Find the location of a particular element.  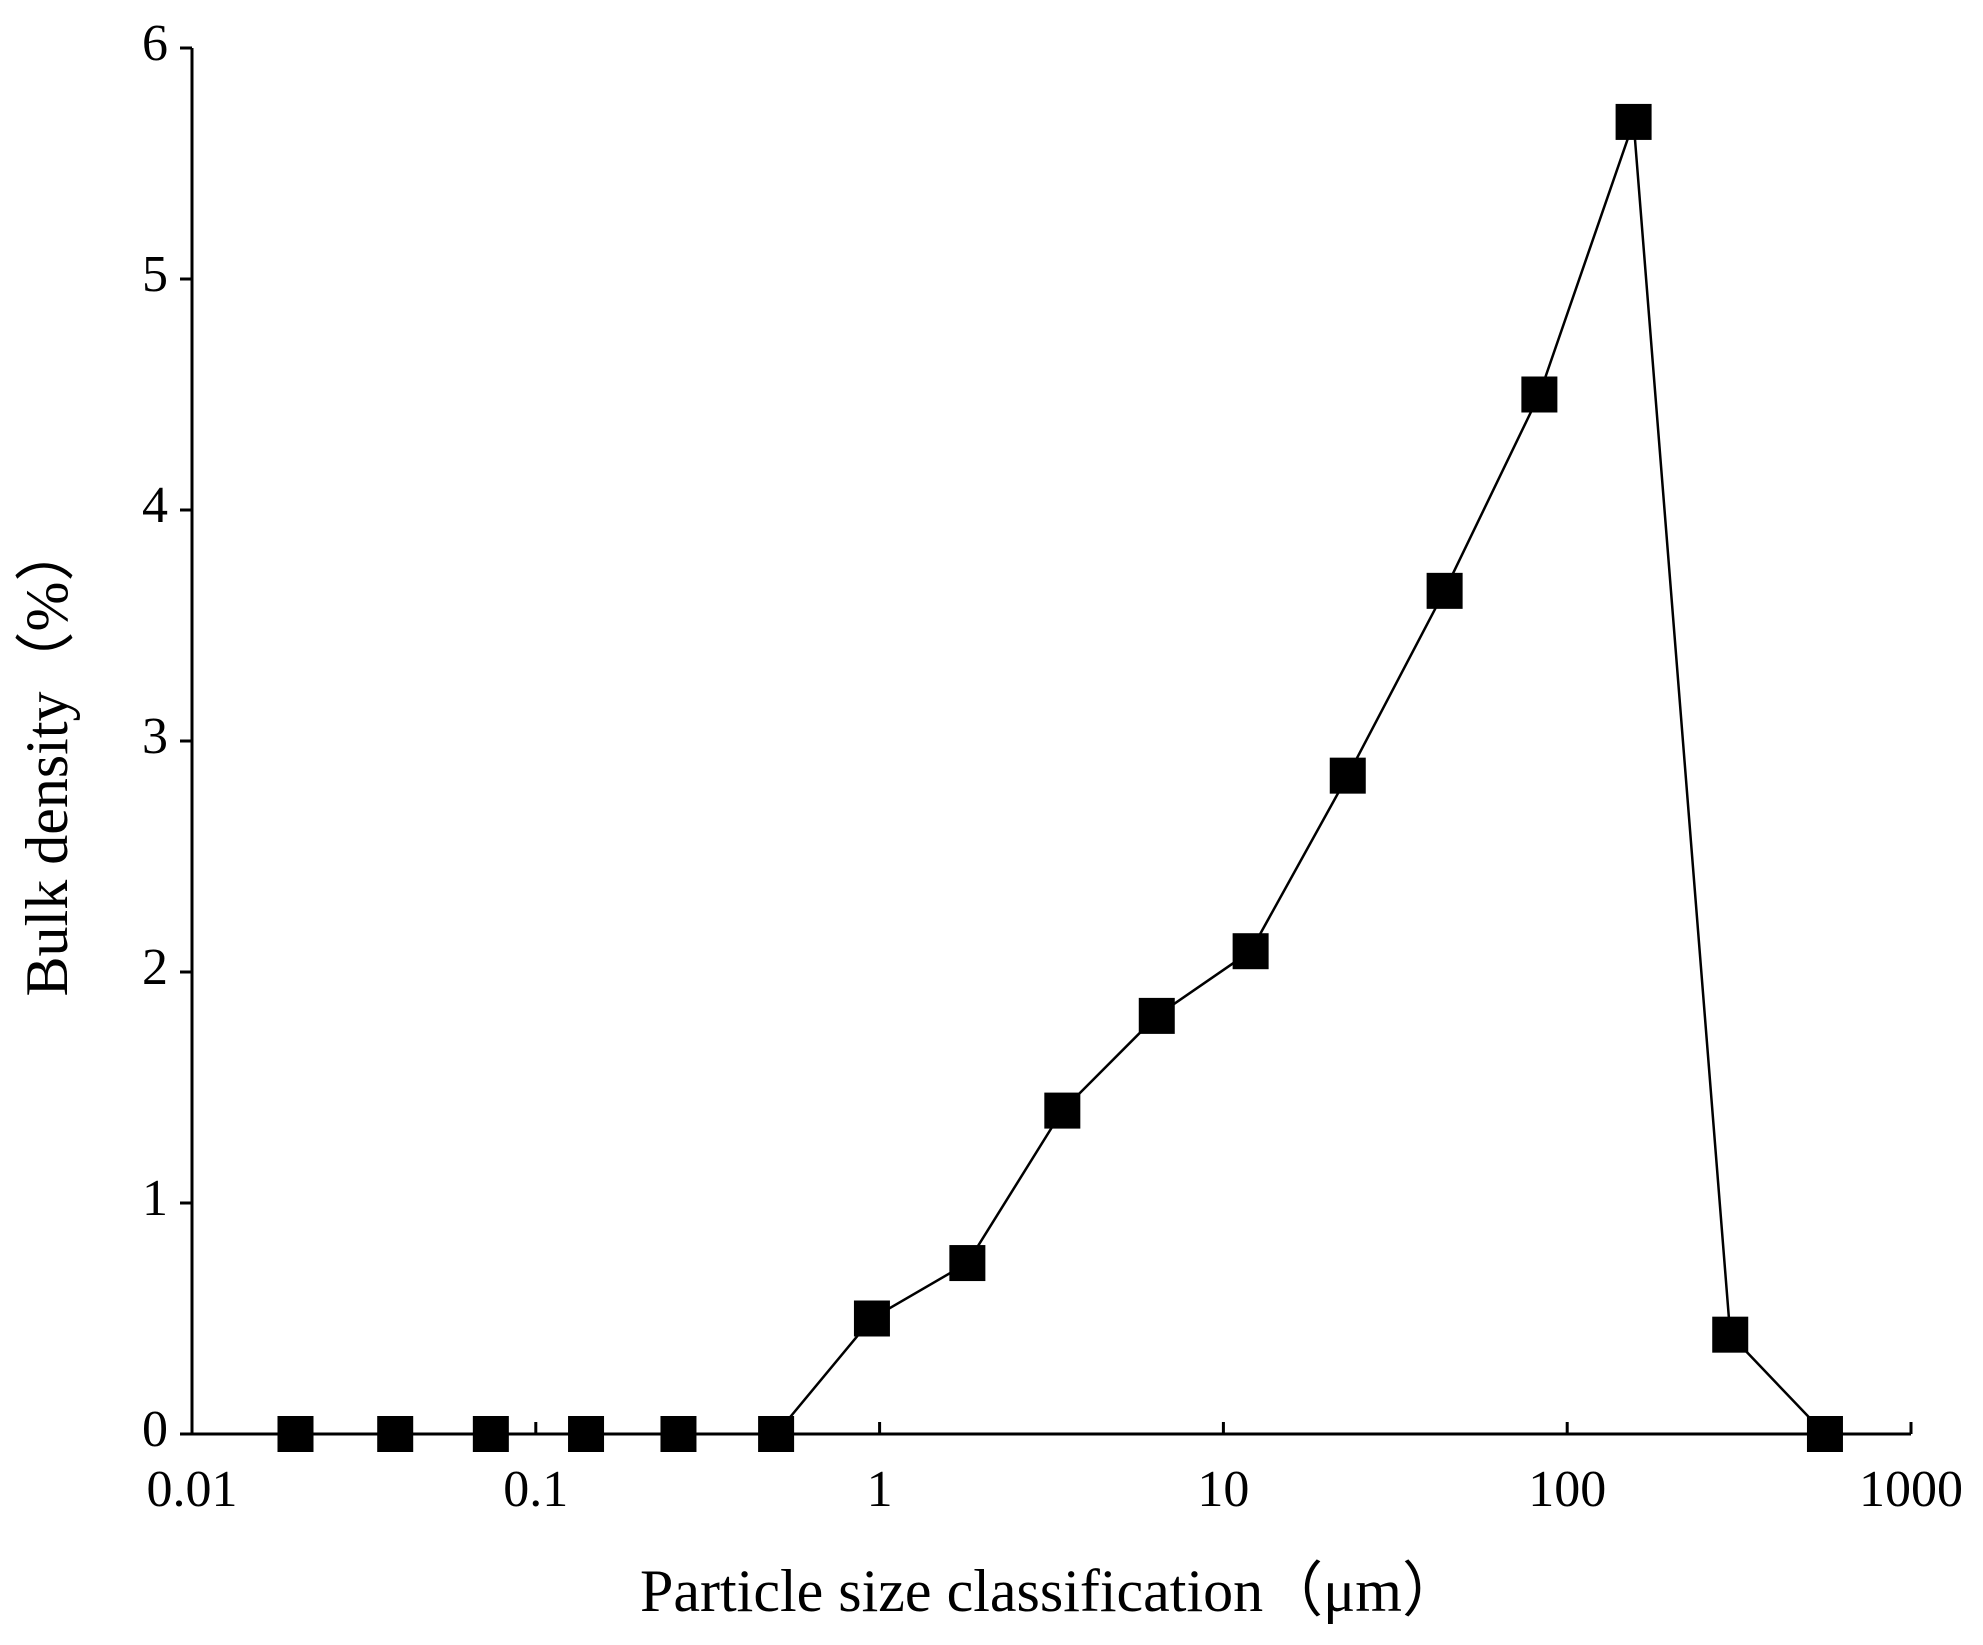

y-tick-label: 4 is located at coordinates (155, 505).